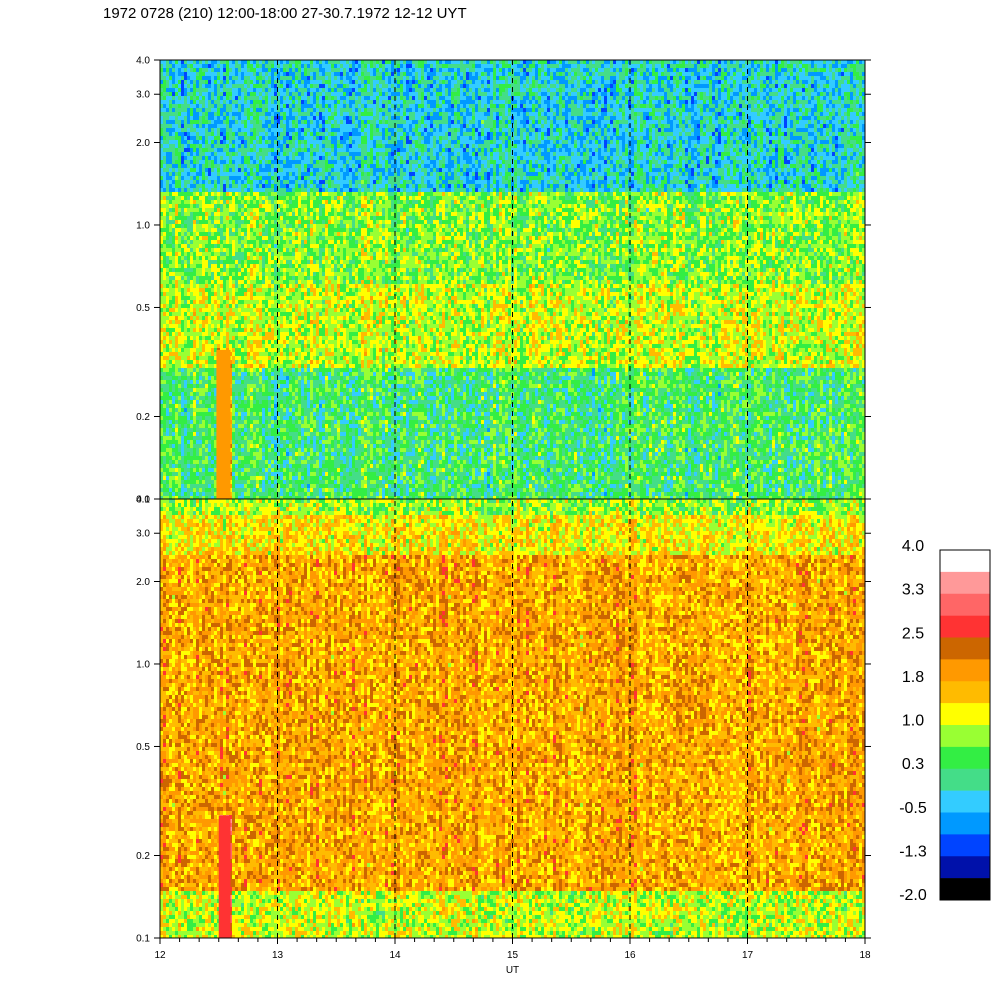 Image resolution: width=1000 pixels, height=1000 pixels. Describe the element at coordinates (748, 955) in the screenshot. I see `x-tick-label: 17` at that location.